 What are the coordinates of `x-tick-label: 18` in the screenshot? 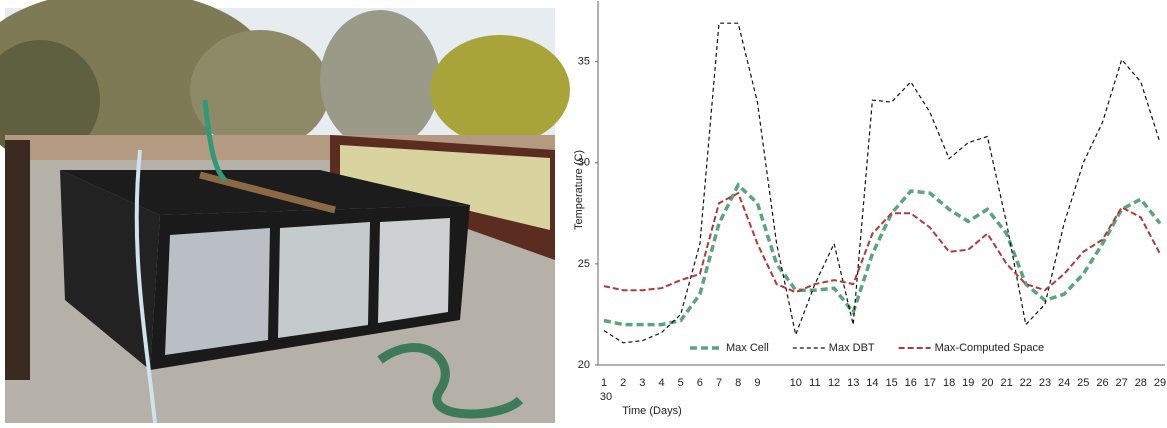 It's located at (949, 383).